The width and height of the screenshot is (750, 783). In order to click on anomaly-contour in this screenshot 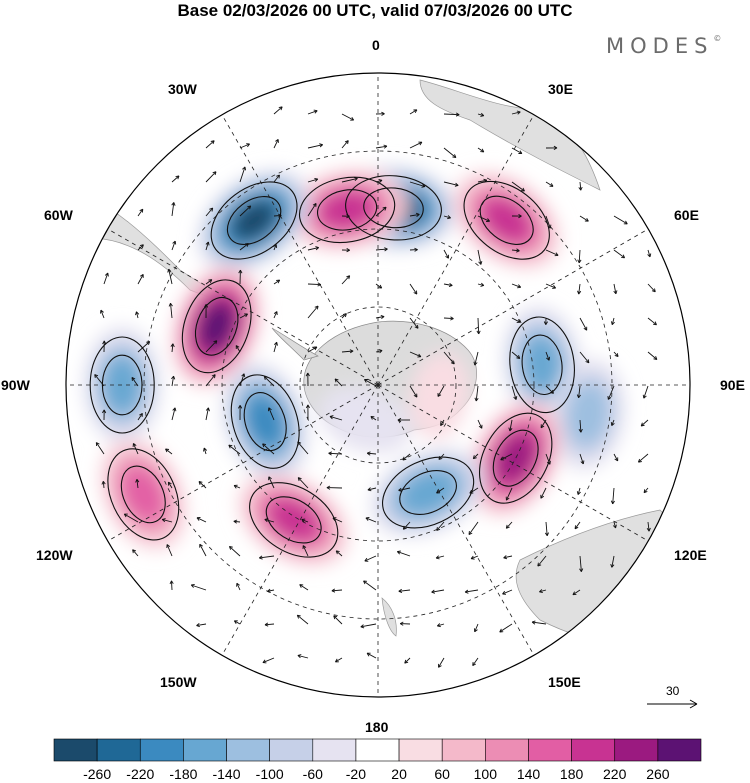, I will do `click(347, 209)`.